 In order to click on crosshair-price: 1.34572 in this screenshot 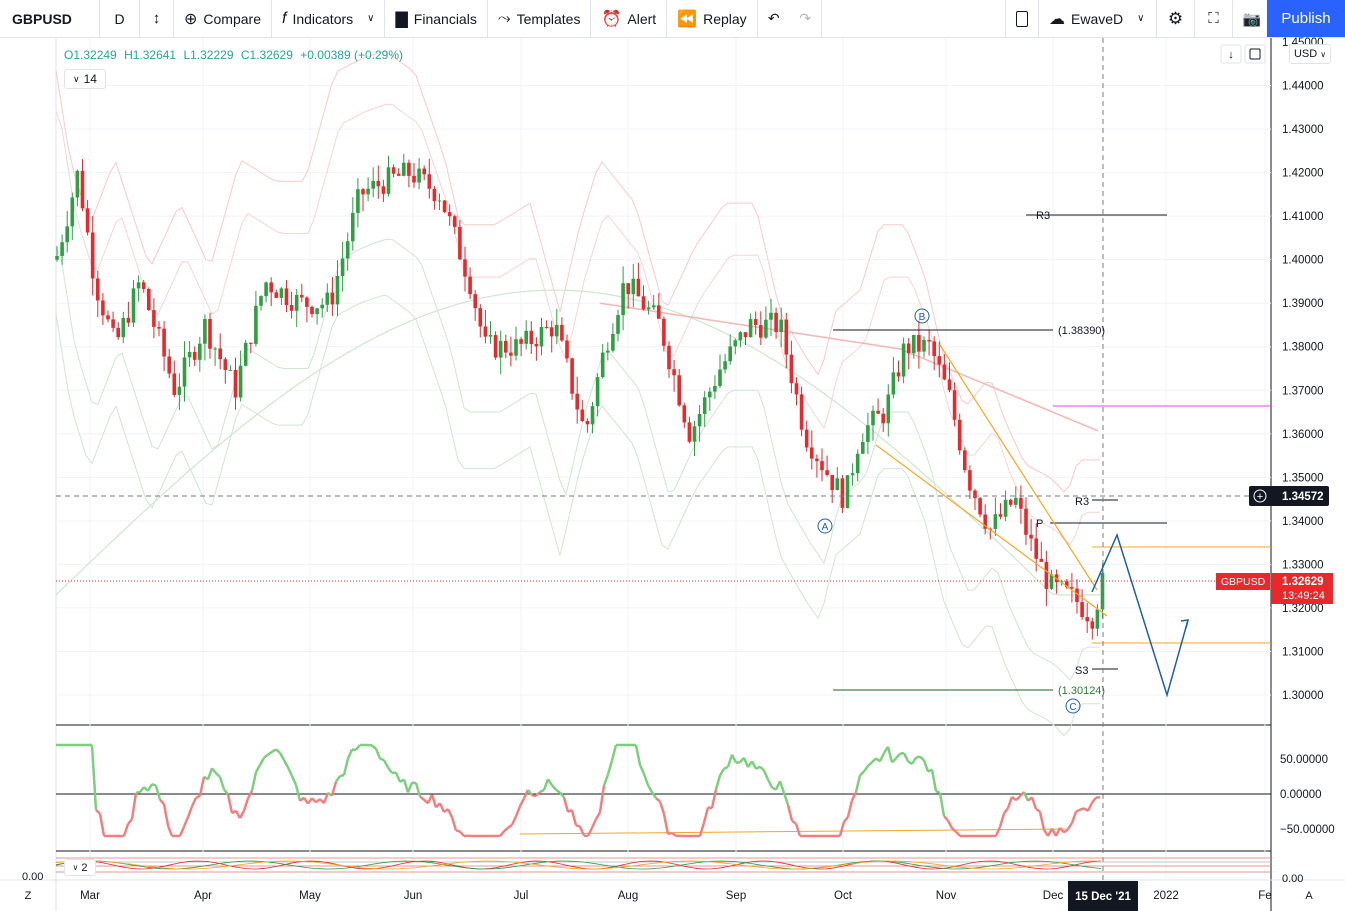, I will do `click(1303, 497)`.